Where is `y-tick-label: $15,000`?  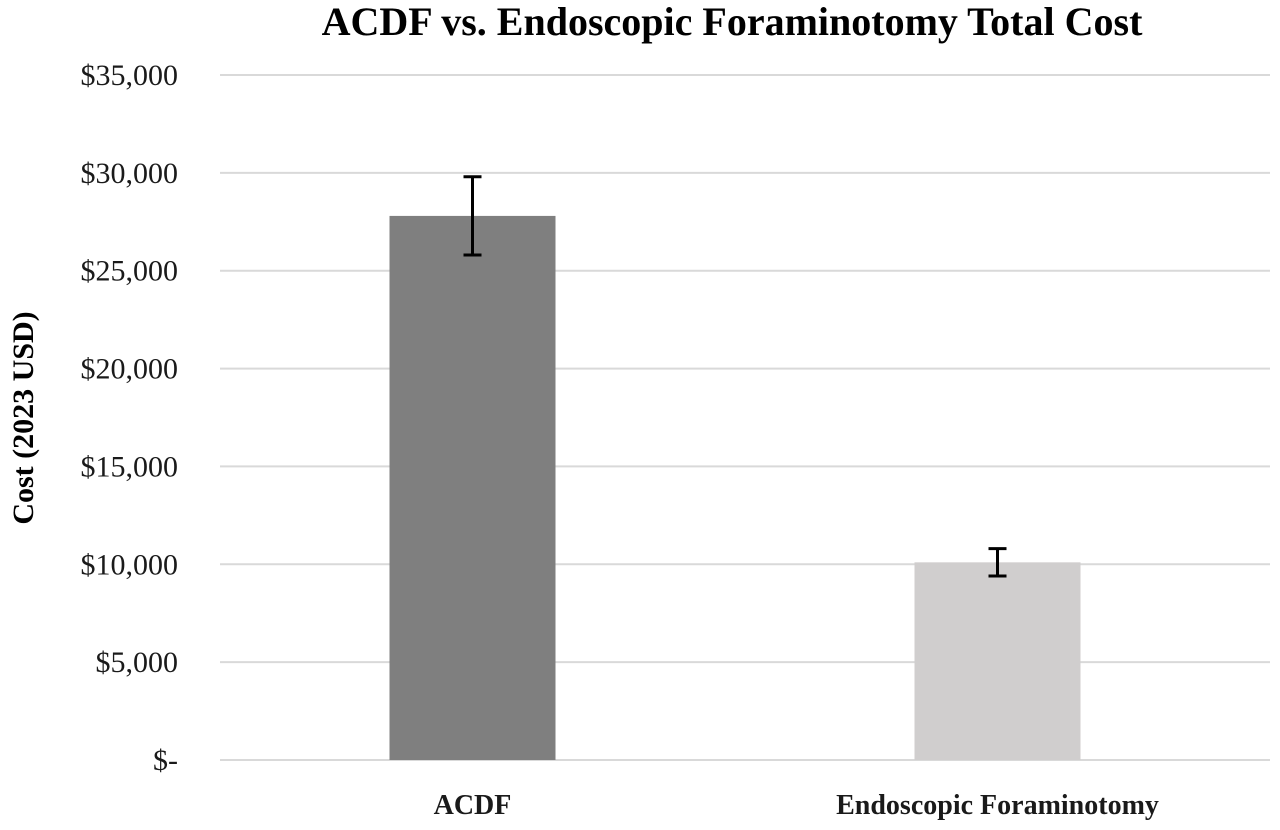 y-tick-label: $15,000 is located at coordinates (130, 466).